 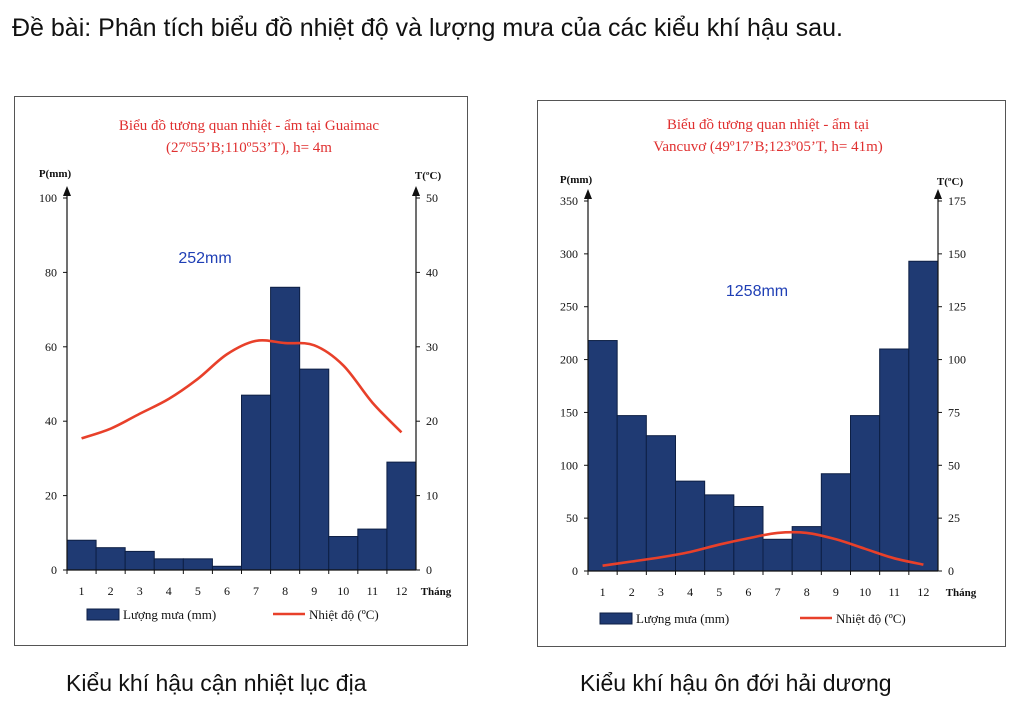 I want to click on y-right-tick-label: 40, so click(x=432, y=272).